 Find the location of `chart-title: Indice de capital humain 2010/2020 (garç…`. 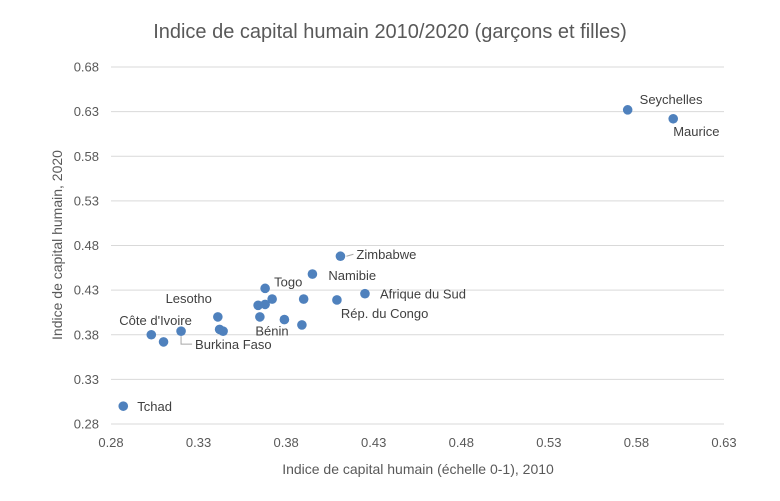

chart-title: Indice de capital humain 2010/2020 (garç… is located at coordinates (390, 32).